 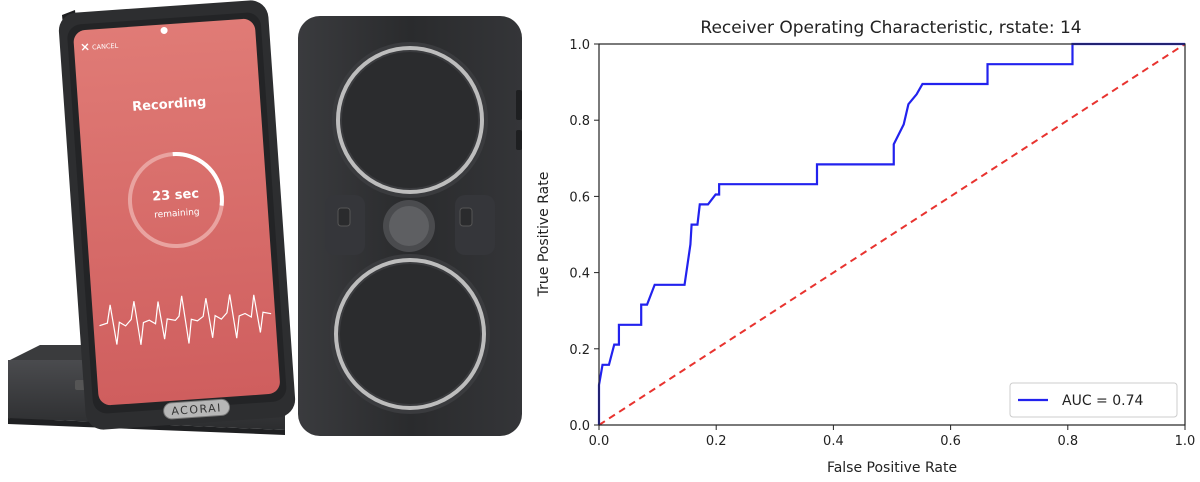 What do you see at coordinates (85, 47) in the screenshot?
I see `close-icon` at bounding box center [85, 47].